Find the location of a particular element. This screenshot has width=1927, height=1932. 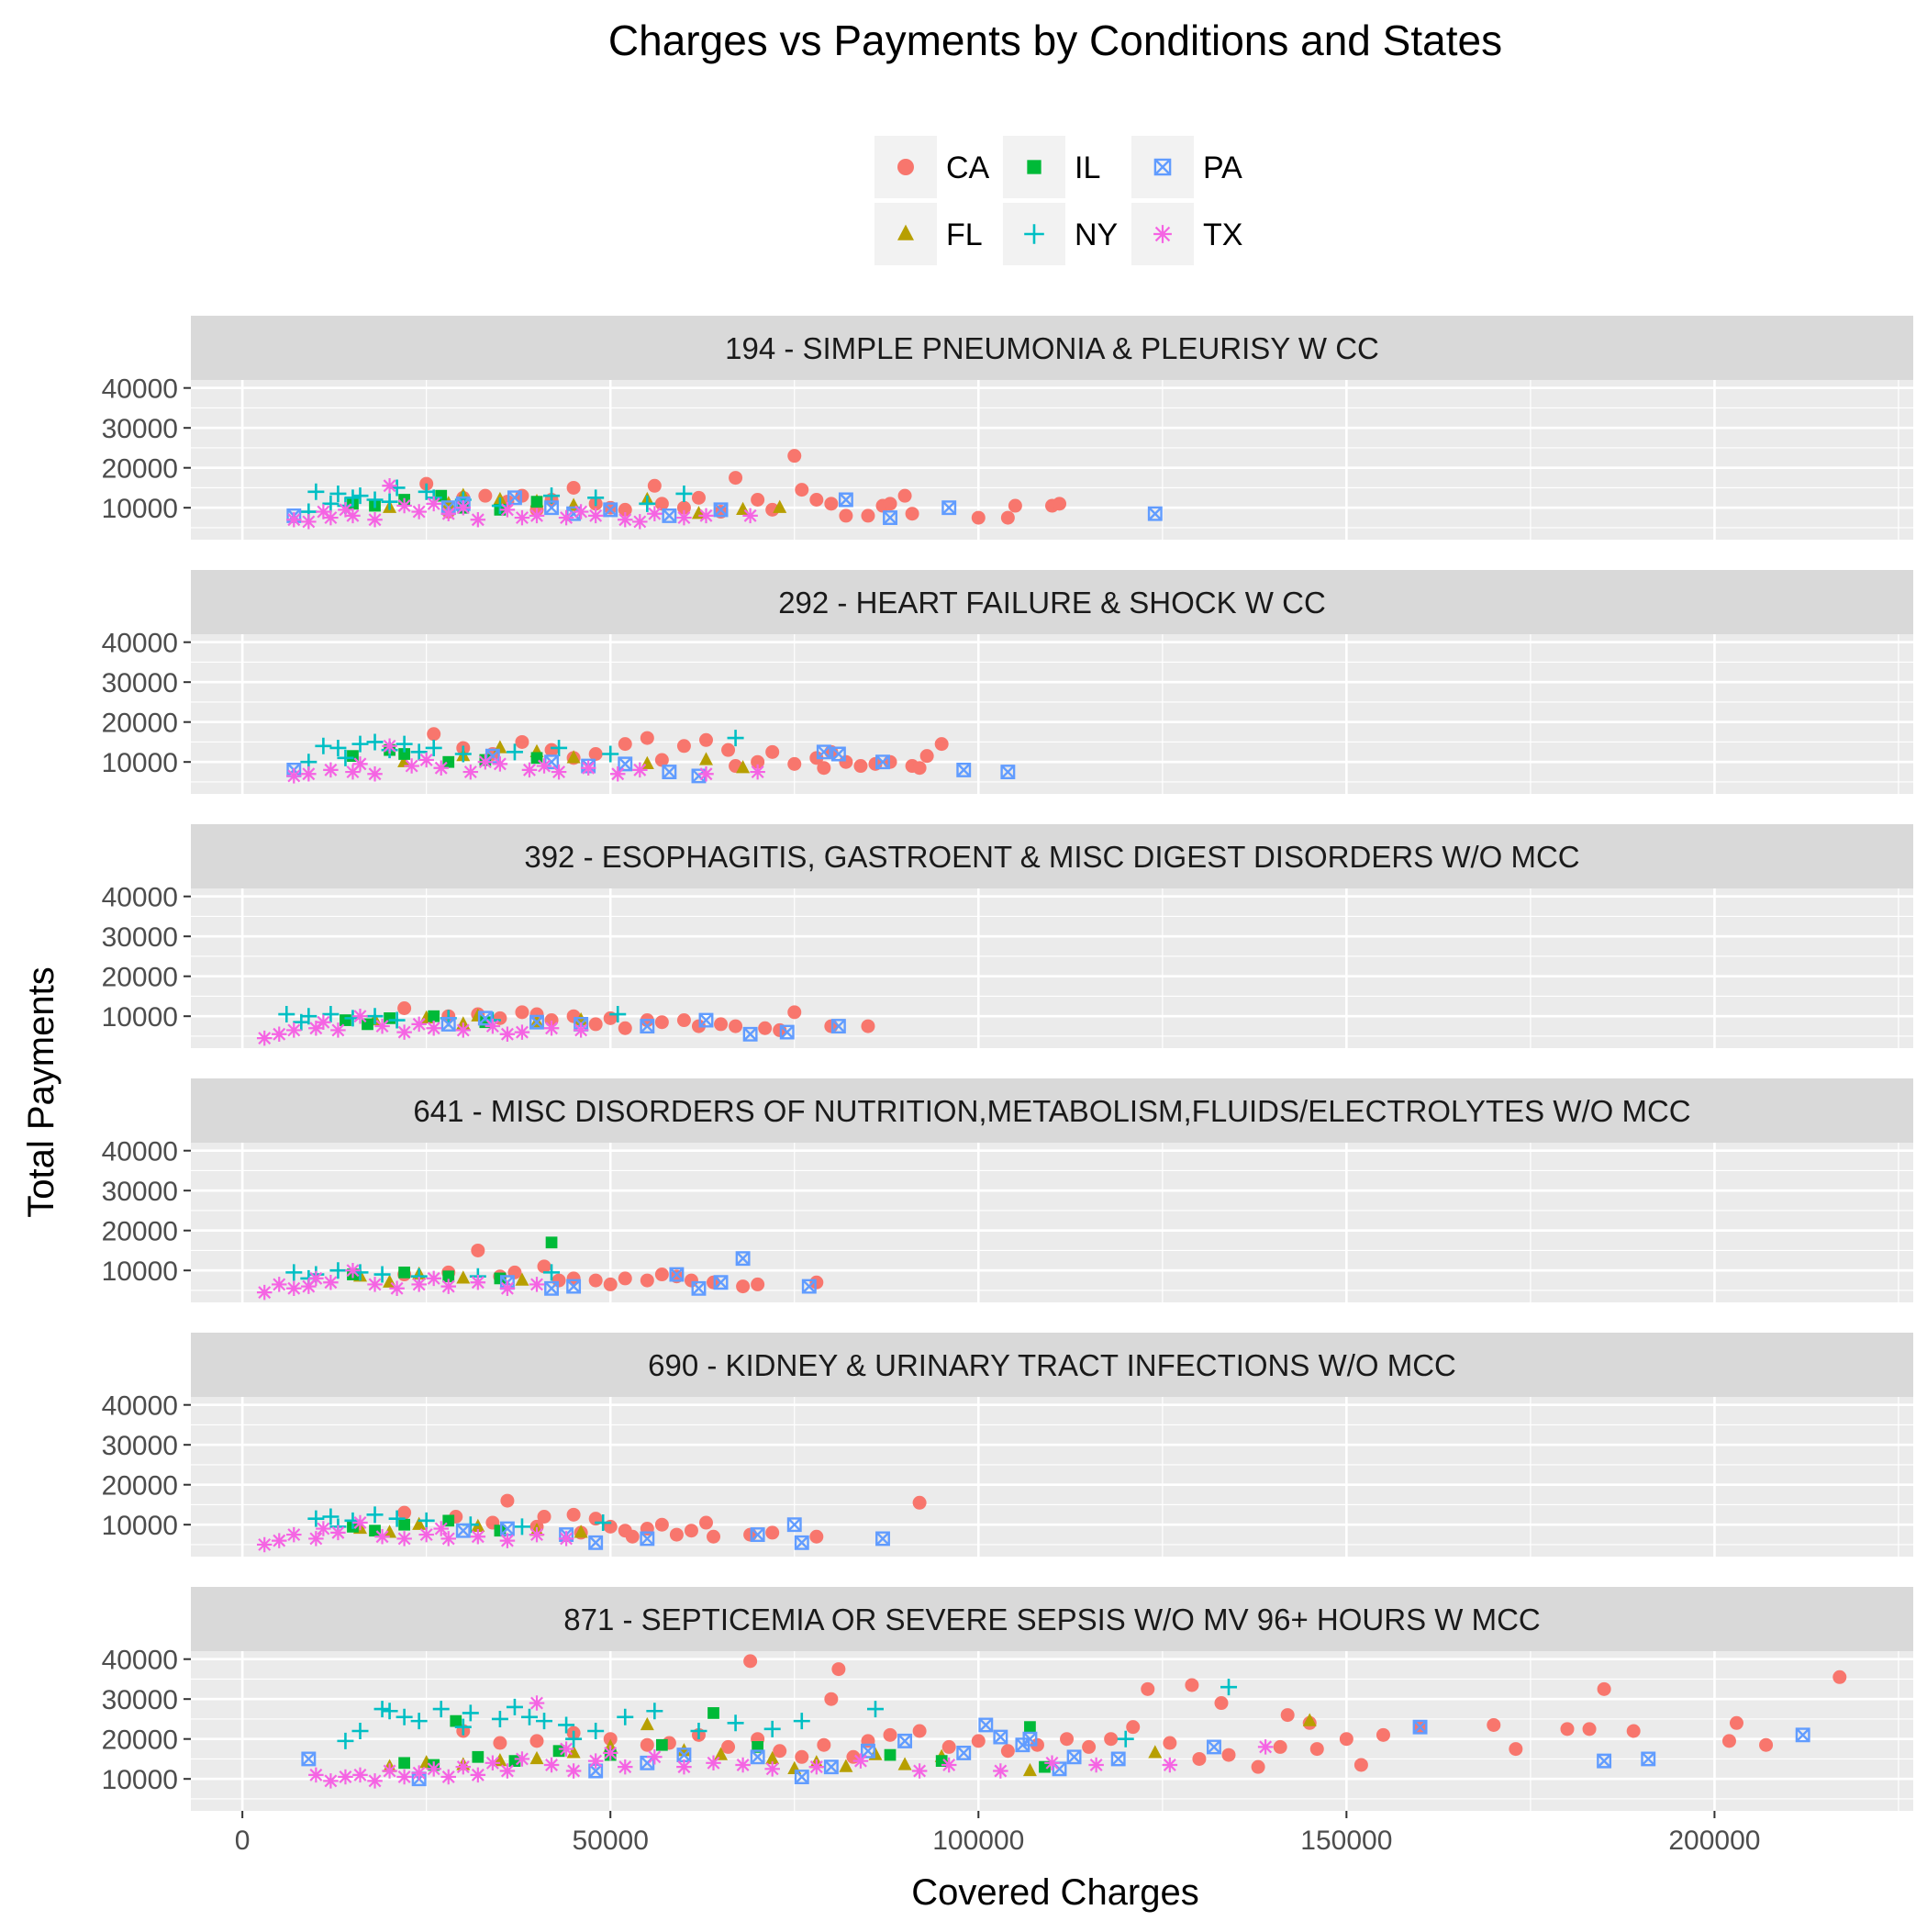

x-tick-label: 0 is located at coordinates (243, 1841).